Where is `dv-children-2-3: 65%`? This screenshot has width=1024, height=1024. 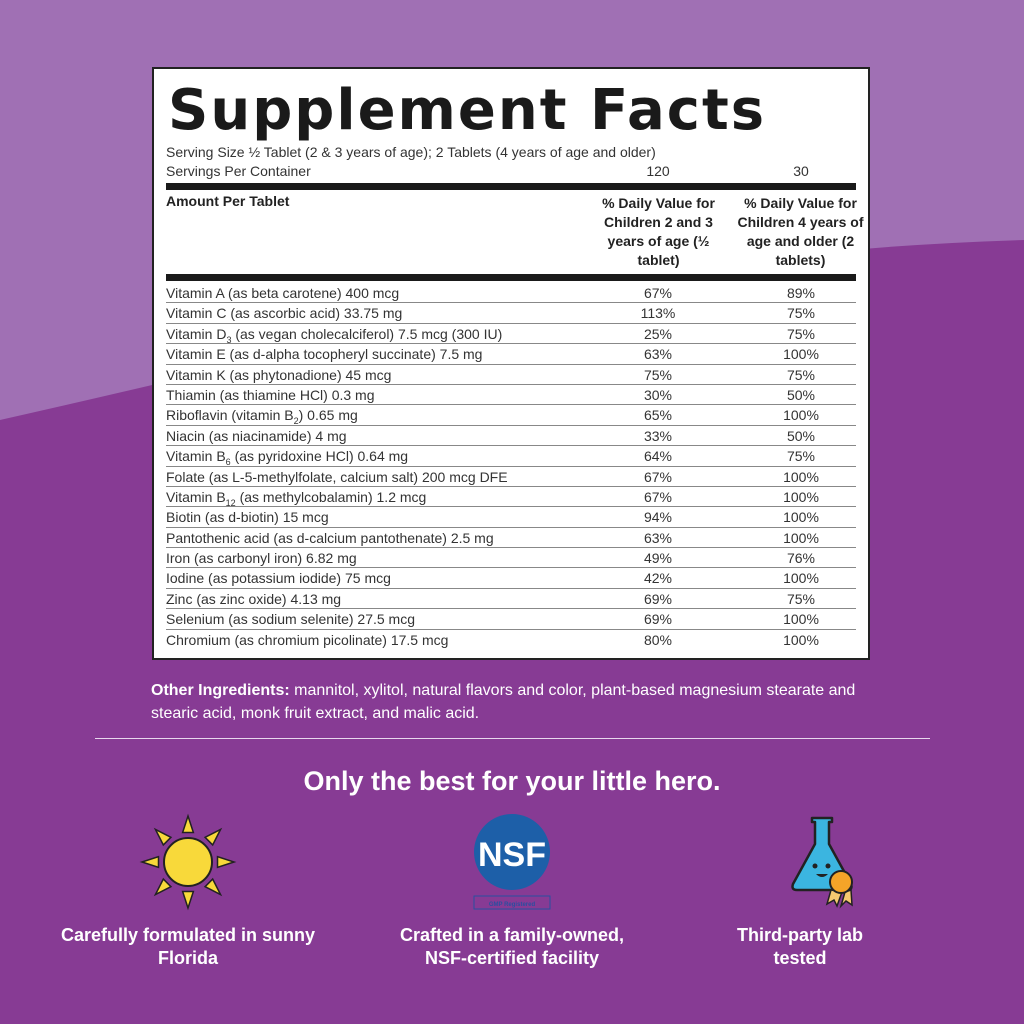 dv-children-2-3: 65% is located at coordinates (658, 415).